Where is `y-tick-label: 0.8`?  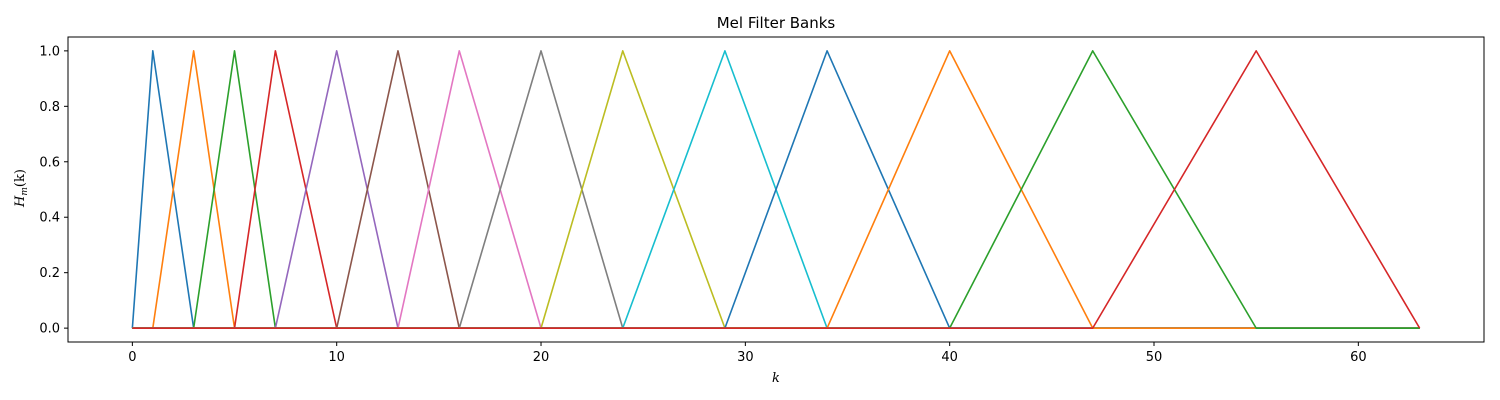 y-tick-label: 0.8 is located at coordinates (49, 107).